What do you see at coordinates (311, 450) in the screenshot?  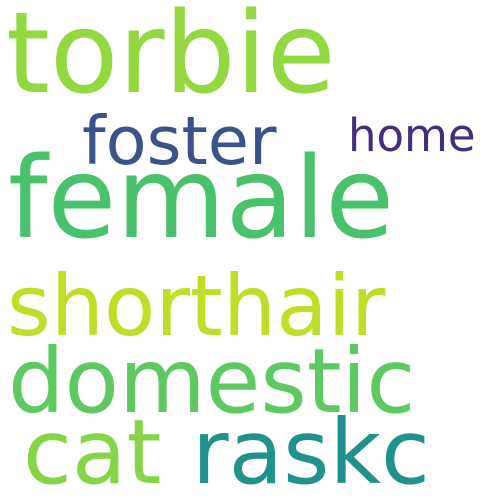 I see `word-raskc: raskc` at bounding box center [311, 450].